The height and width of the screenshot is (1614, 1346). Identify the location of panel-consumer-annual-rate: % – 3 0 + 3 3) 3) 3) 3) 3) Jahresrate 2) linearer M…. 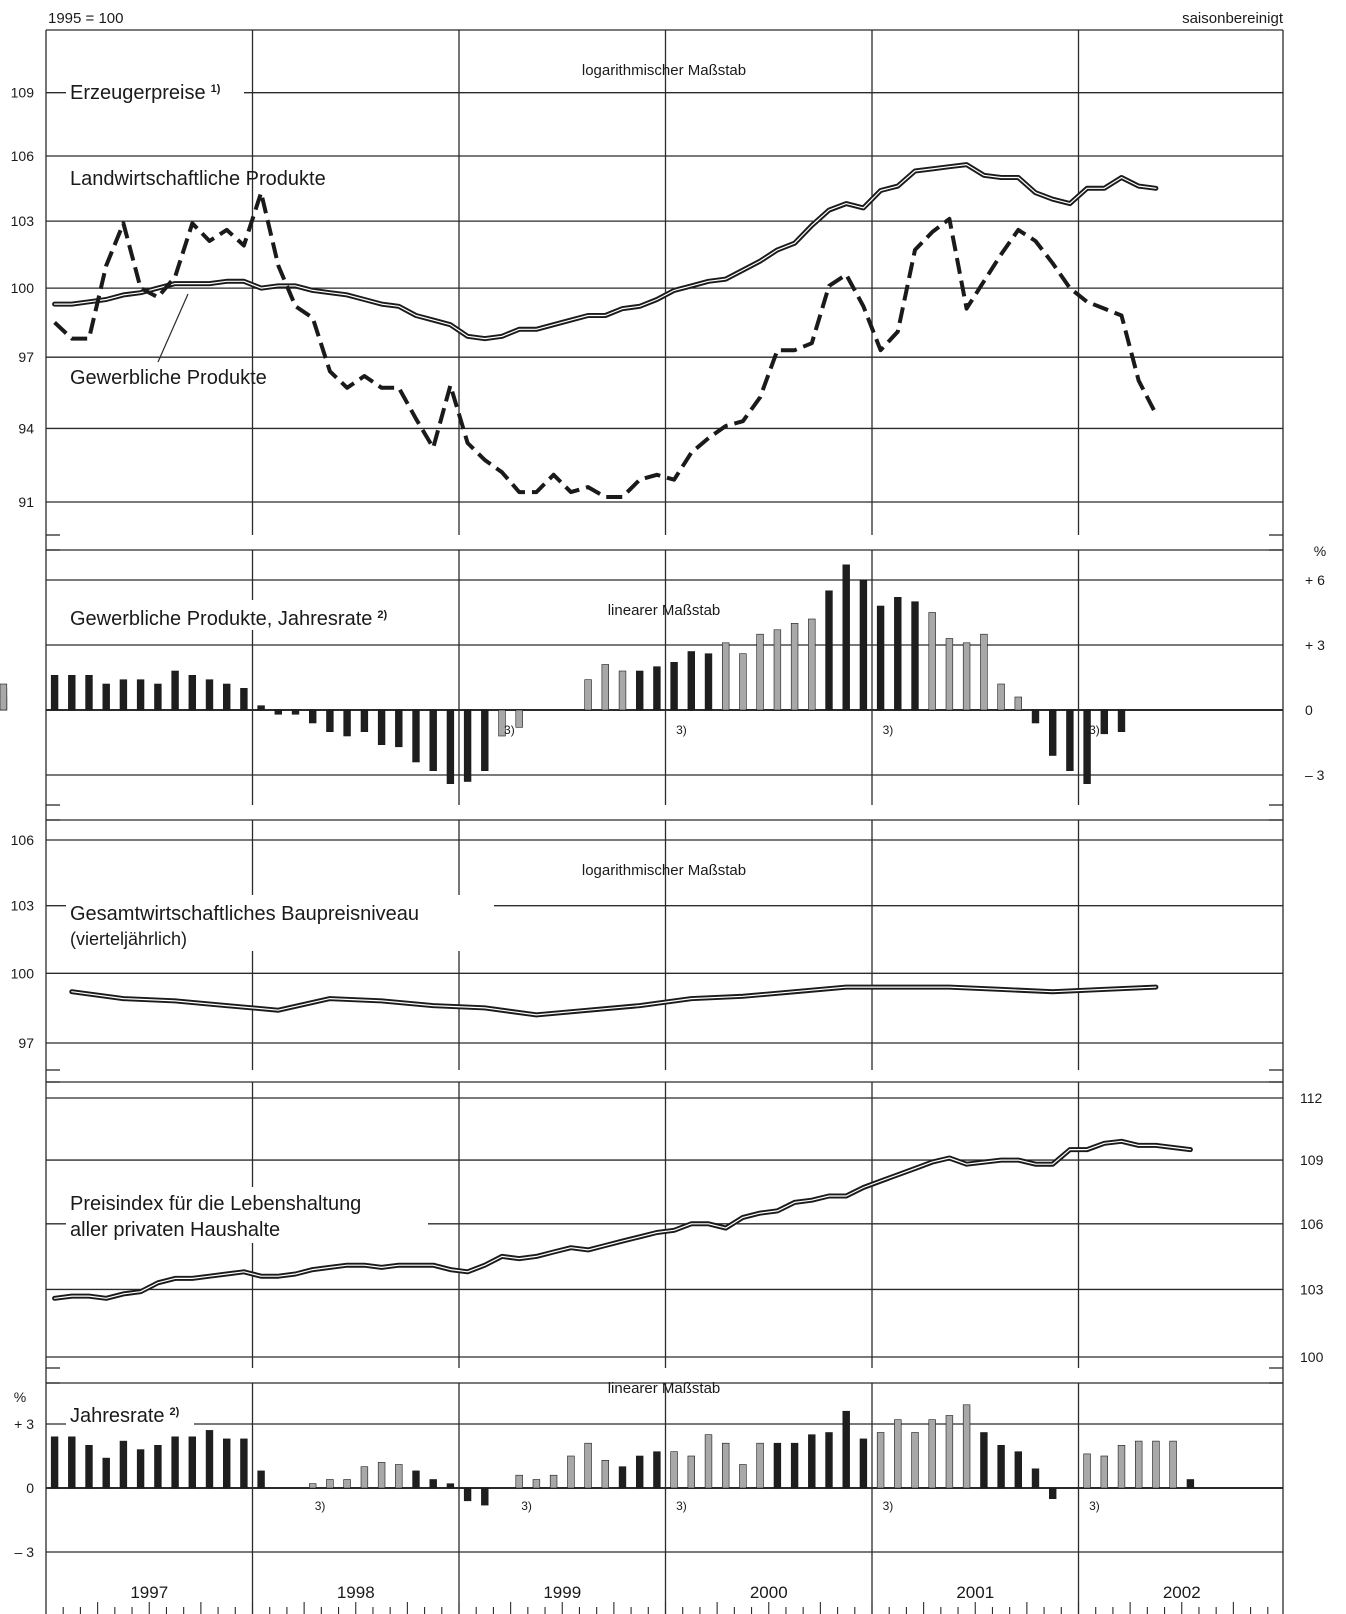
(648, 1497).